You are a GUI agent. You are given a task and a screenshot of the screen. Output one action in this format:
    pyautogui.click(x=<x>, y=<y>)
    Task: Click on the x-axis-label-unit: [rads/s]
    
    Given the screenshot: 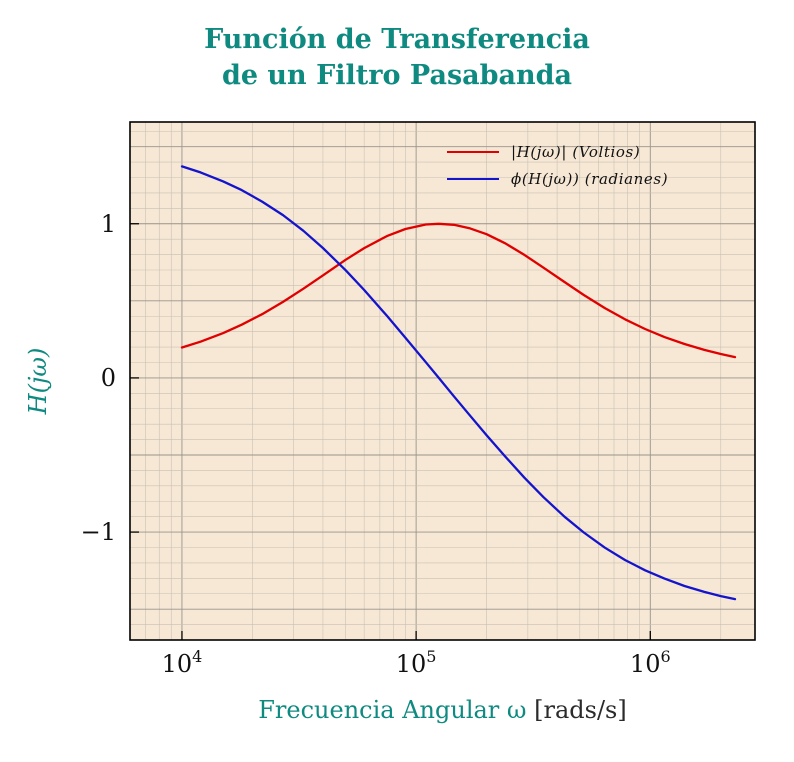 What is the action you would take?
    pyautogui.click(x=580, y=710)
    